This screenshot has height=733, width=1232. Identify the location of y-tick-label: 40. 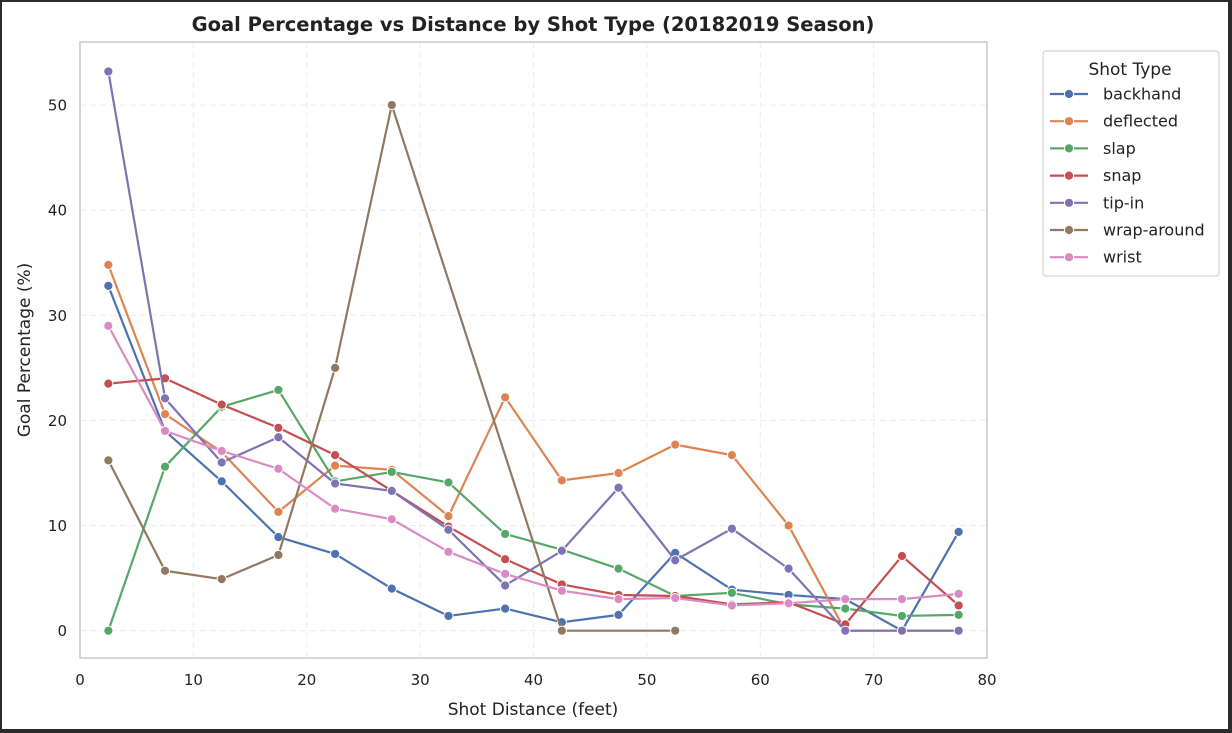
(57, 211).